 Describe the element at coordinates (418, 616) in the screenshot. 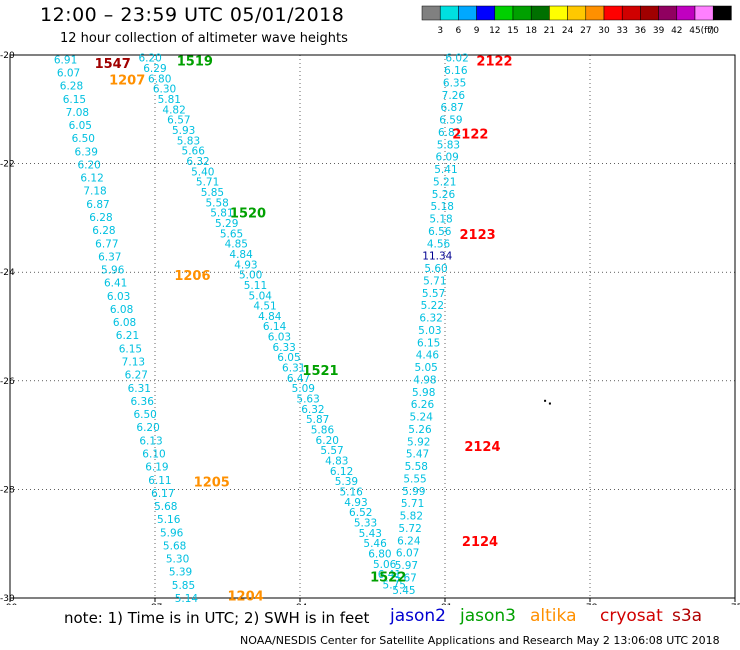

I see `mission-label-jason2: jason2` at that location.